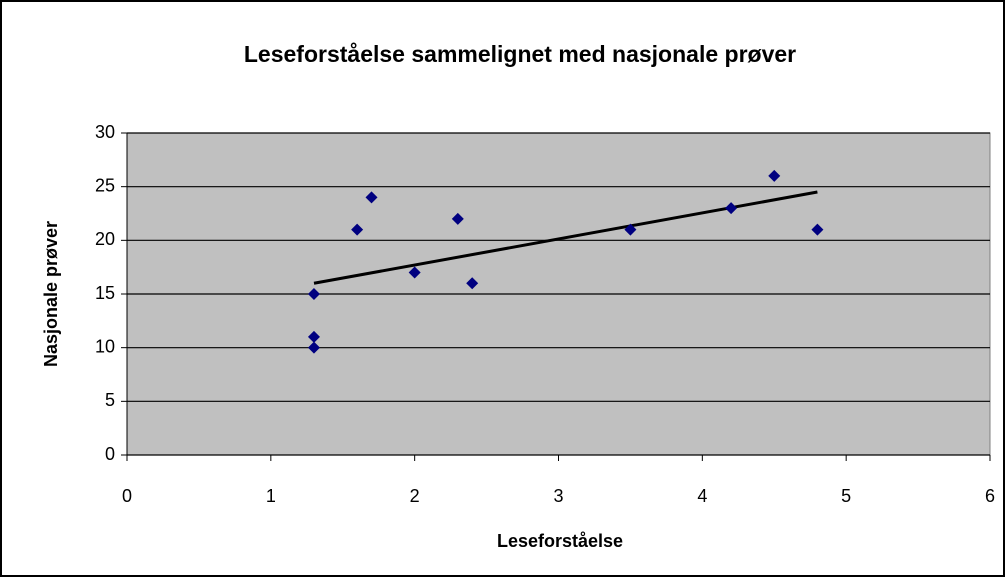 The height and width of the screenshot is (577, 1005). I want to click on x-tick-label: 2, so click(415, 496).